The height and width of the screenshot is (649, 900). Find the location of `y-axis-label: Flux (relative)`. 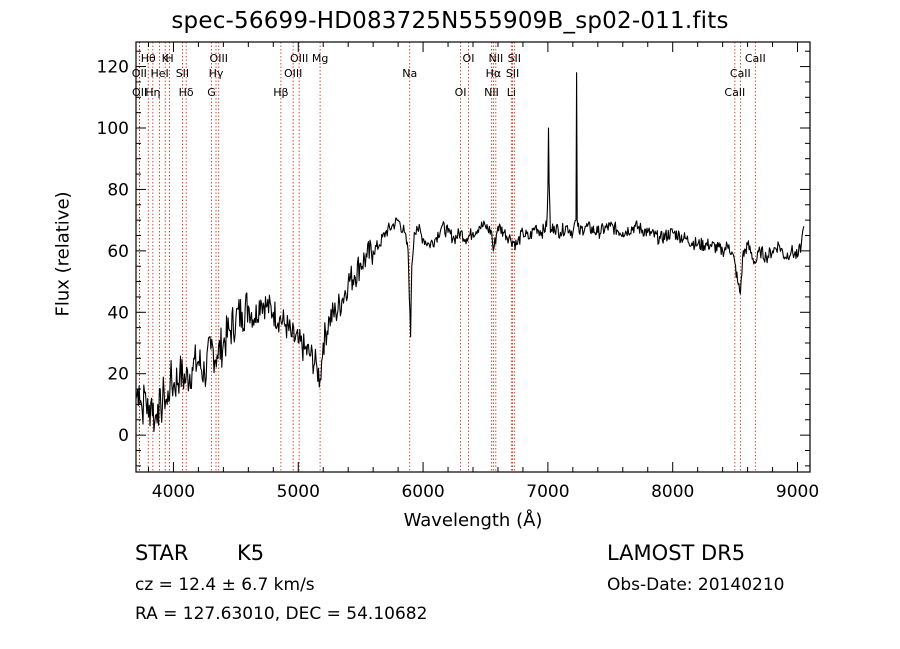

y-axis-label: Flux (relative) is located at coordinates (63, 254).